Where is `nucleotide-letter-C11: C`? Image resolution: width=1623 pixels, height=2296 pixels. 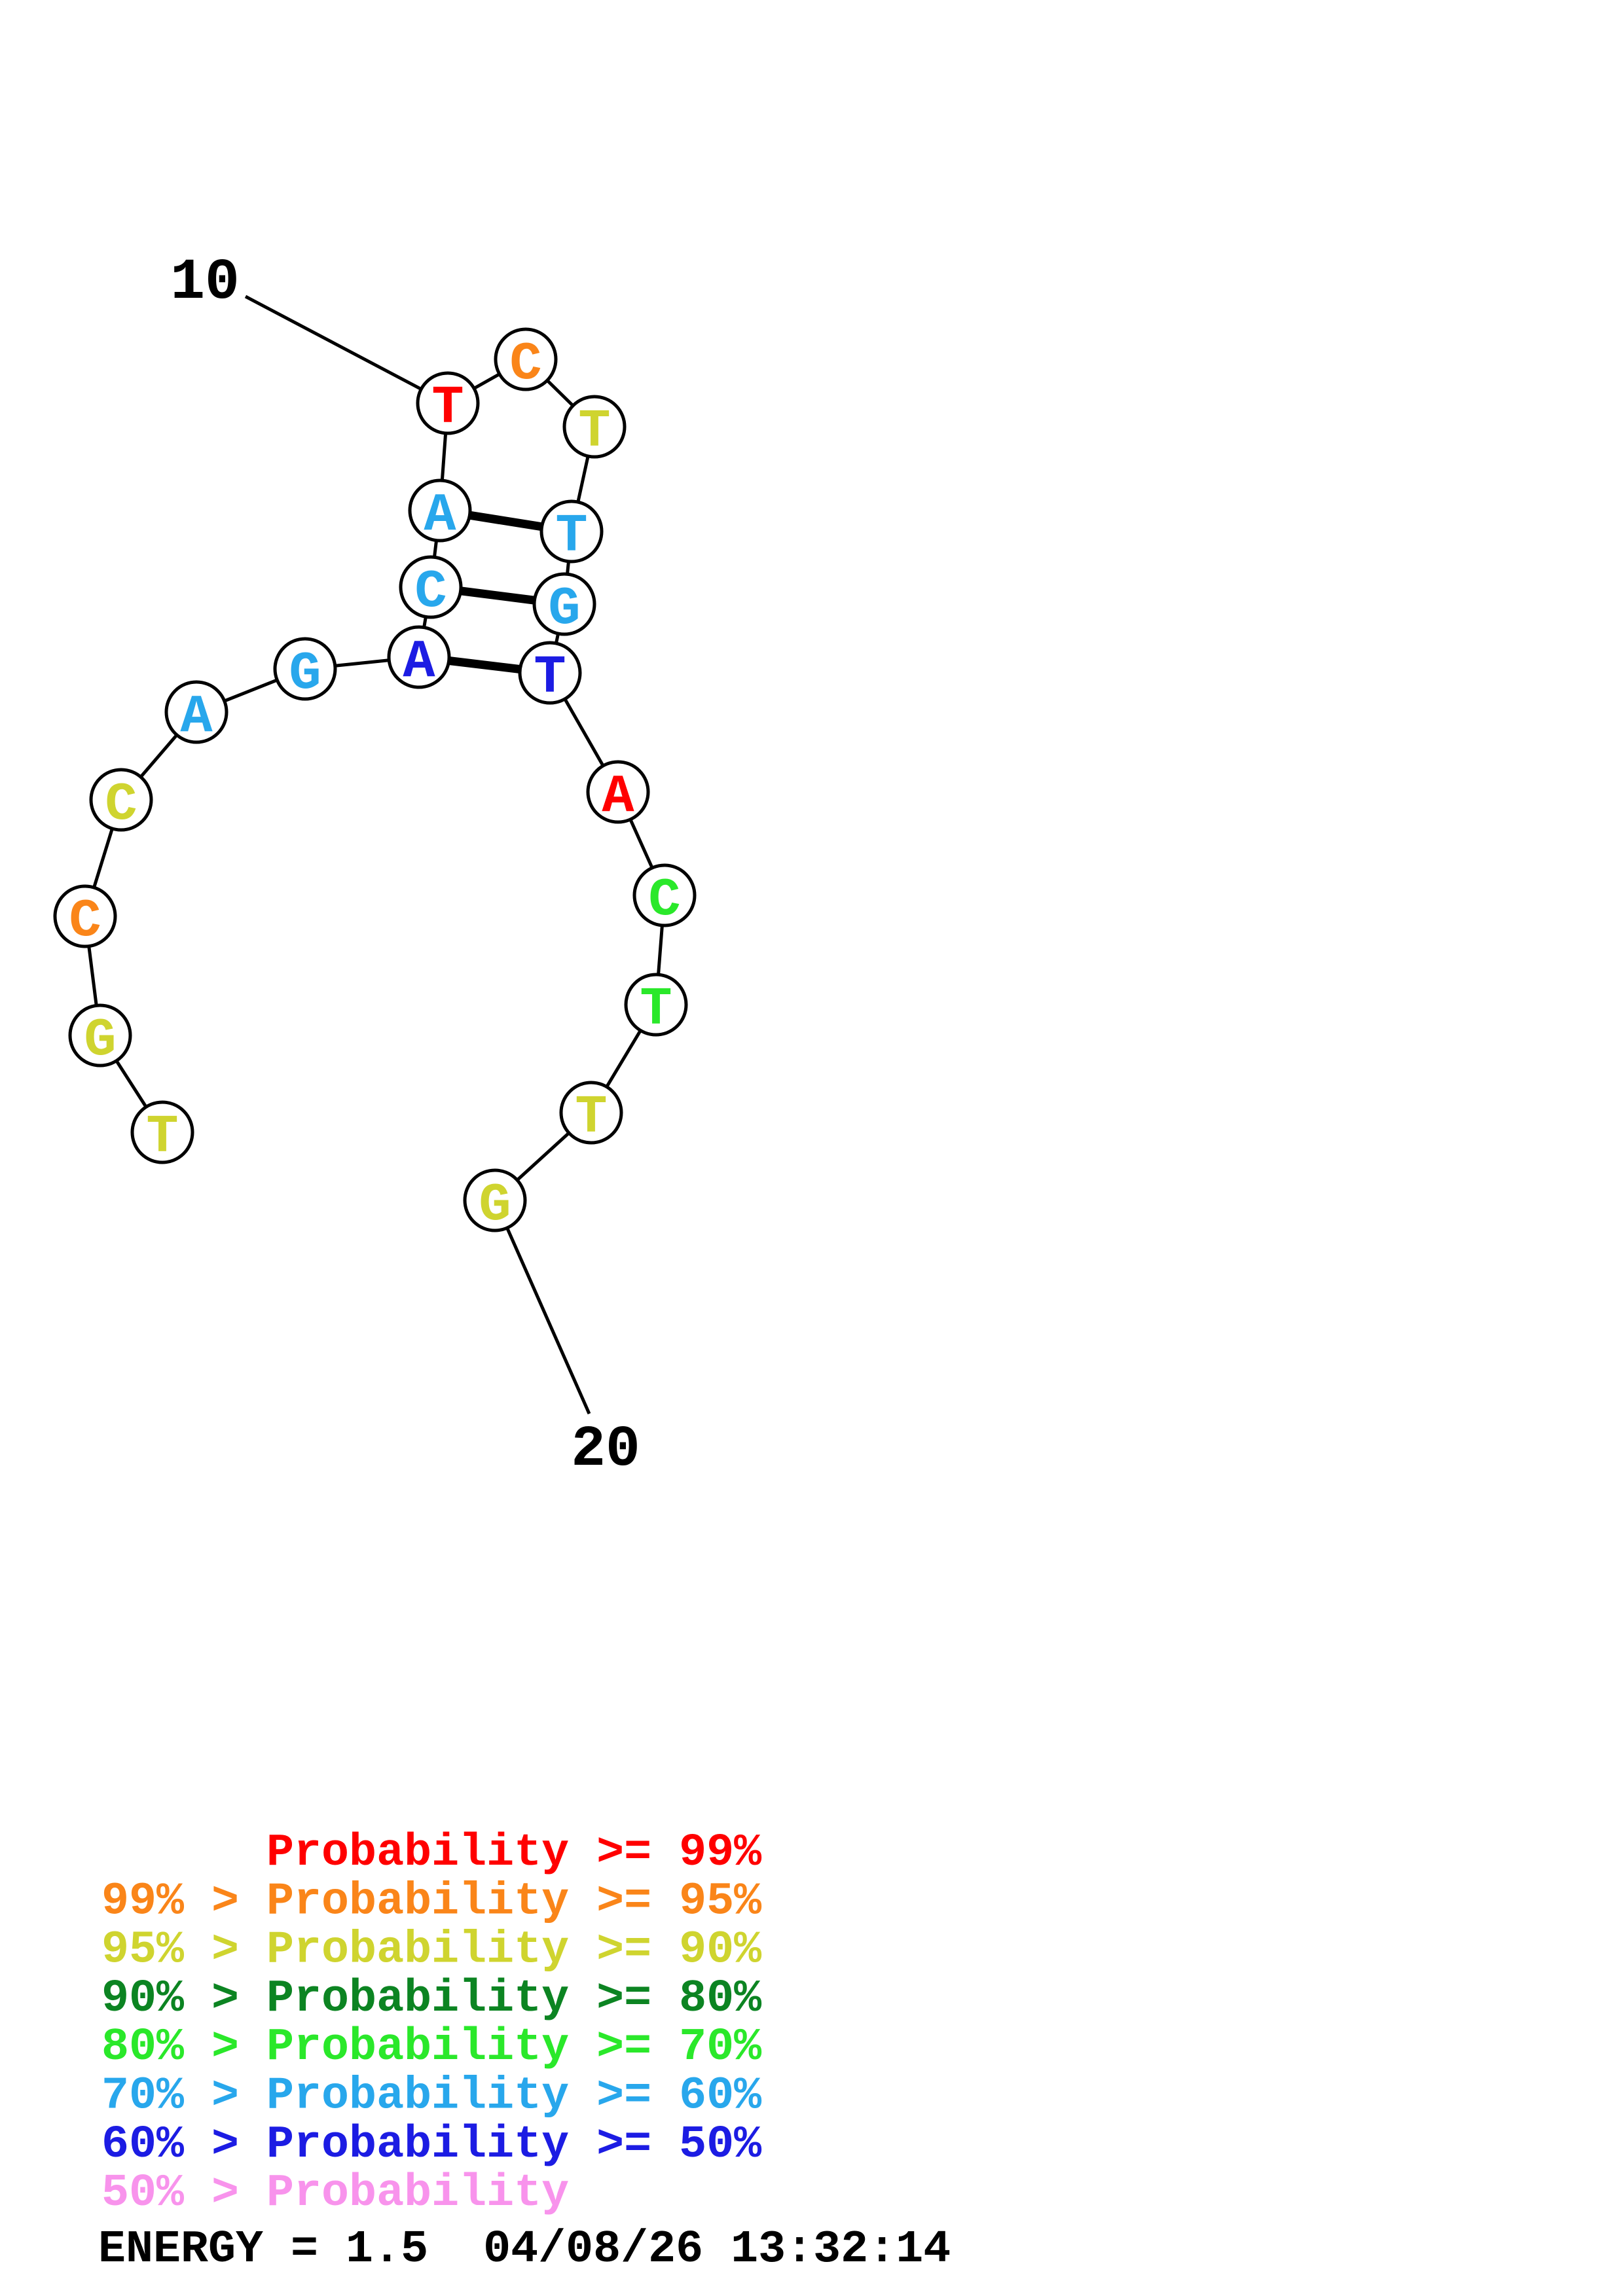
nucleotide-letter-C11: C is located at coordinates (525, 364).